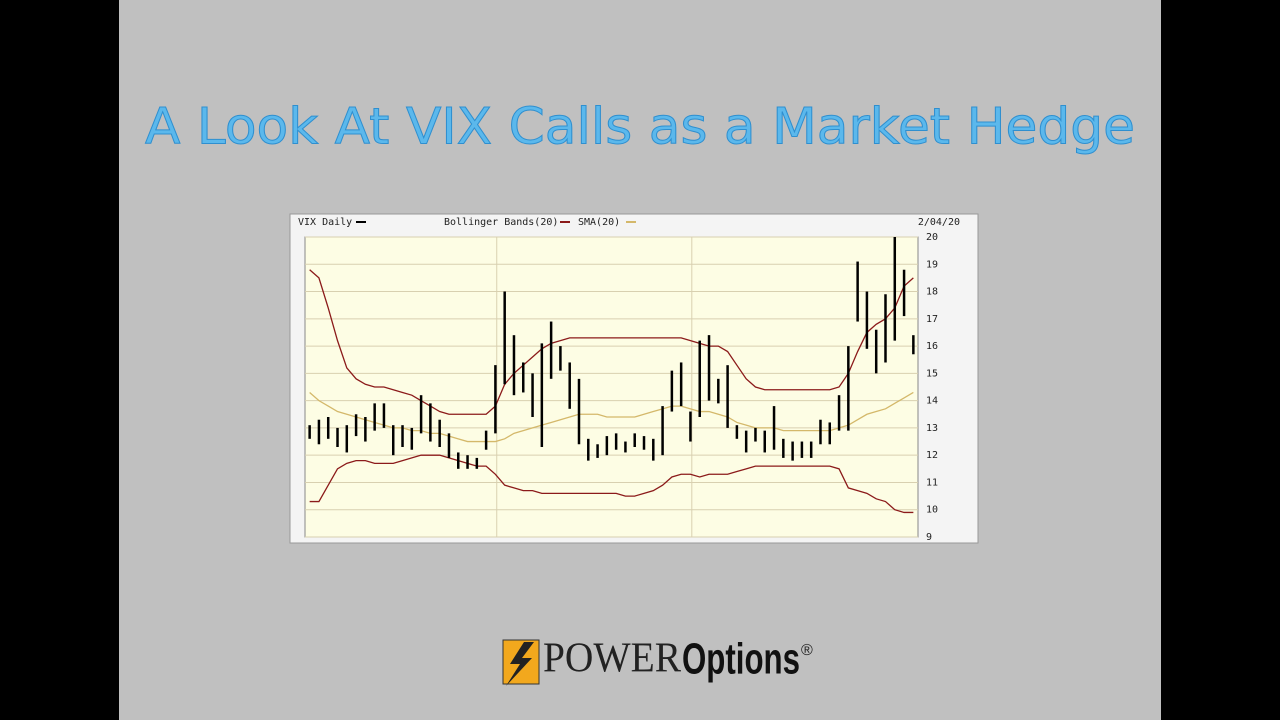 This screenshot has width=1280, height=720. Describe the element at coordinates (932, 455) in the screenshot. I see `y-tick-label: 12` at that location.